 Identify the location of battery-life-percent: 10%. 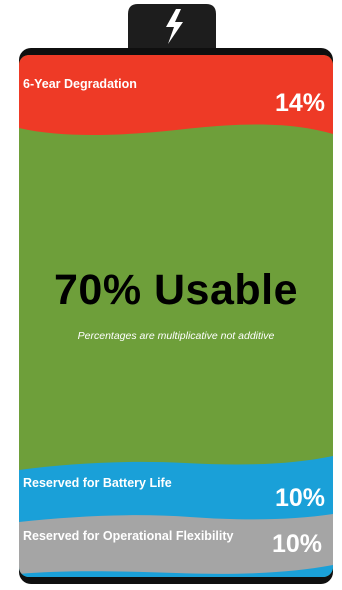
(300, 498).